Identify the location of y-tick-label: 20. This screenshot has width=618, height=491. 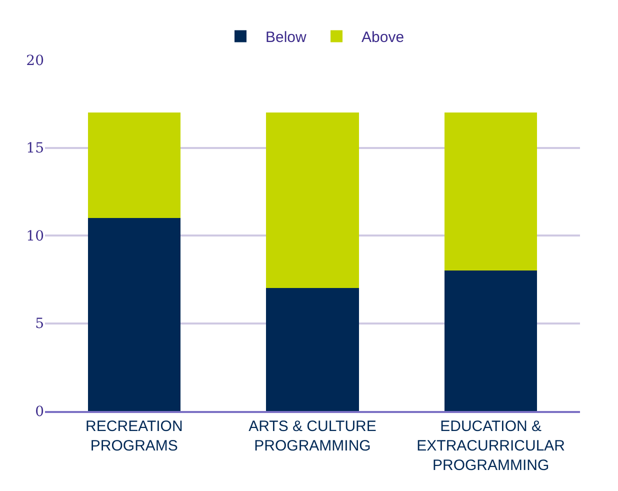
(35, 60).